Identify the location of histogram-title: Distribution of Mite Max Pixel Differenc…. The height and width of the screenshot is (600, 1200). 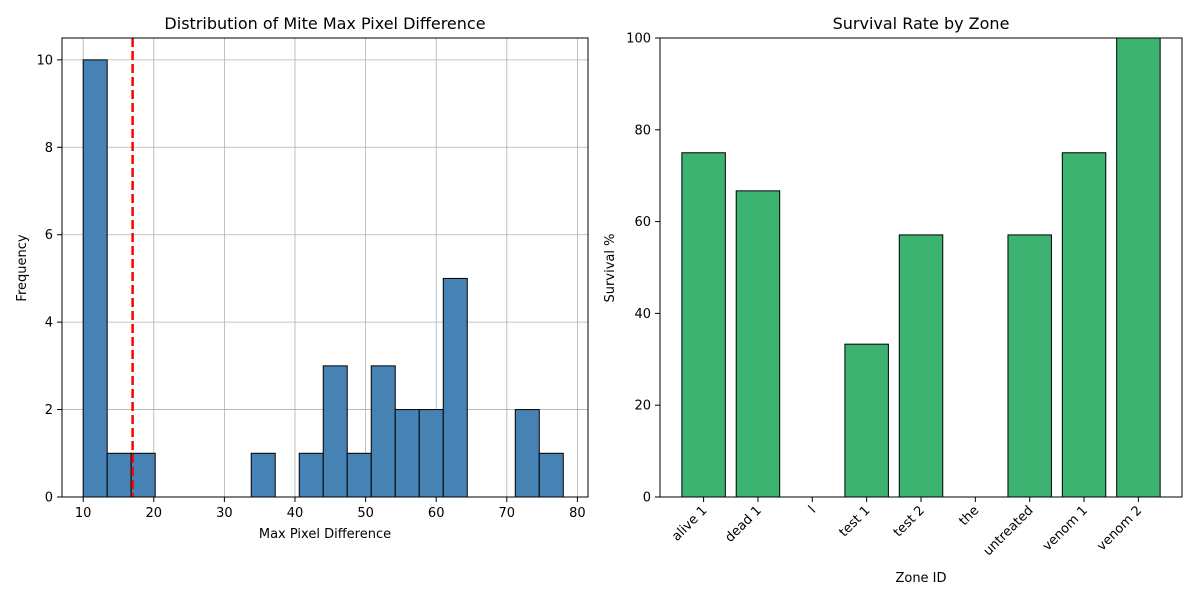
(324, 23).